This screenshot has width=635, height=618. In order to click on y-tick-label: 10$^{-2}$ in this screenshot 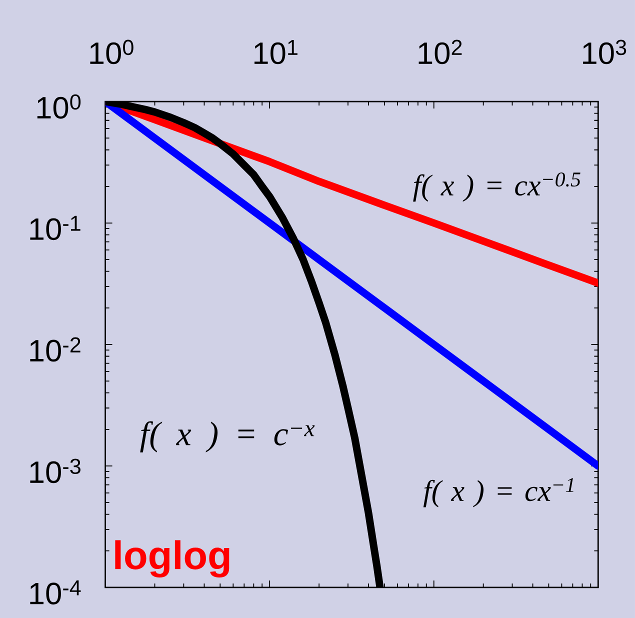, I will do `click(55, 349)`.